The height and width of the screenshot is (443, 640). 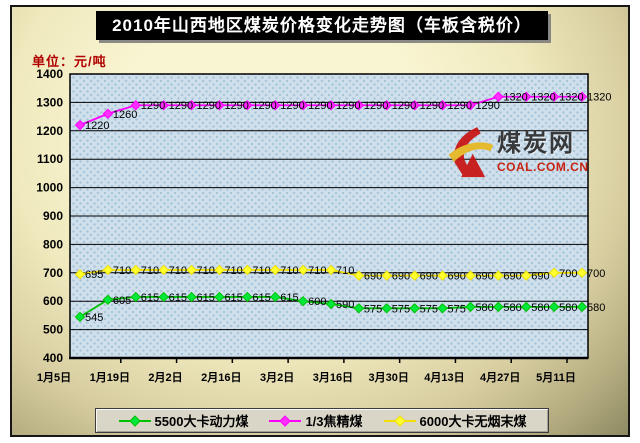 What do you see at coordinates (94, 275) in the screenshot?
I see `data-label: 695` at bounding box center [94, 275].